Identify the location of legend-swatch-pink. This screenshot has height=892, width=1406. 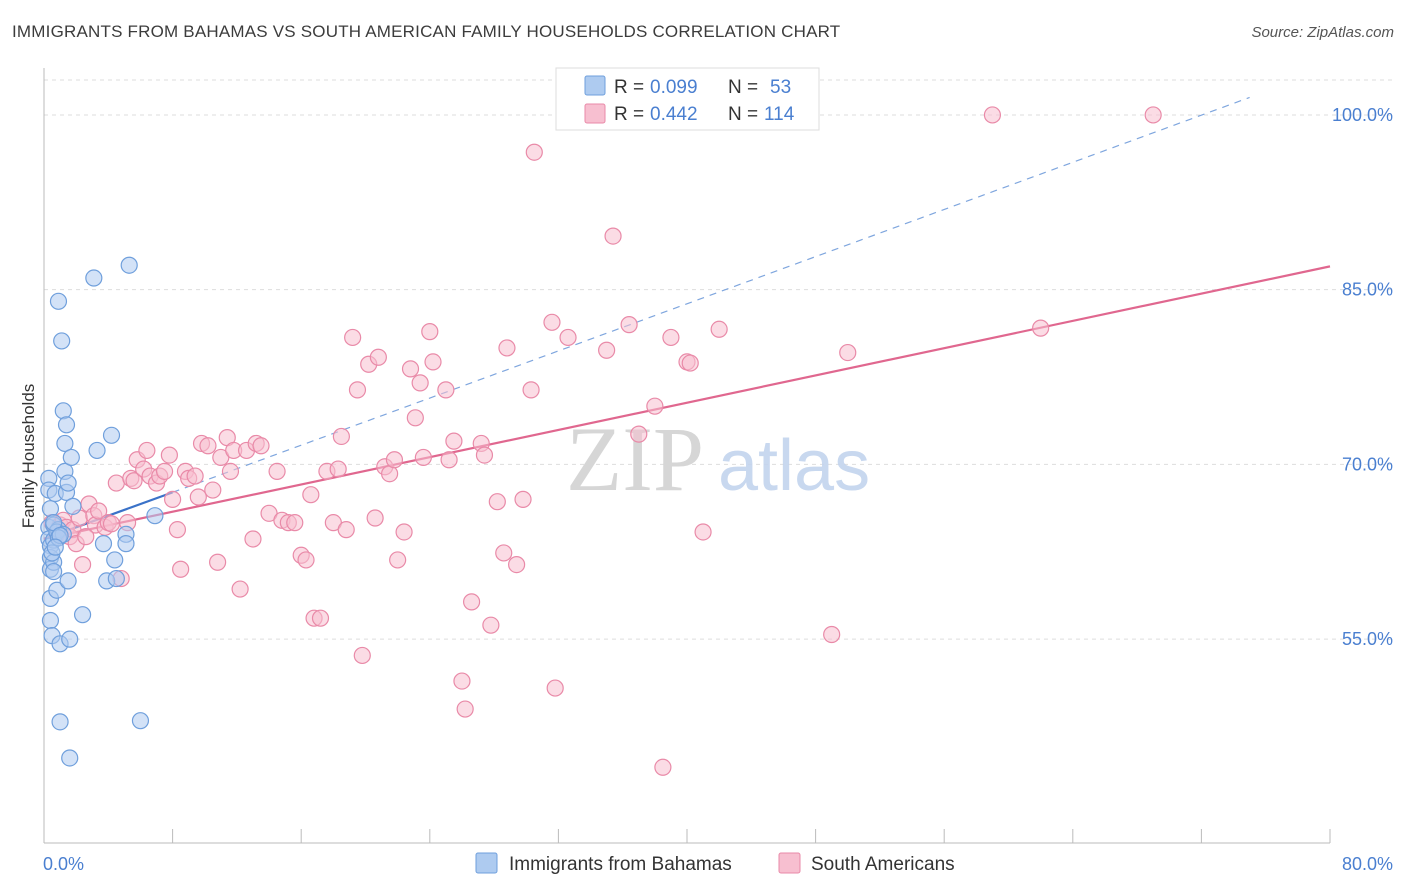
(595, 113).